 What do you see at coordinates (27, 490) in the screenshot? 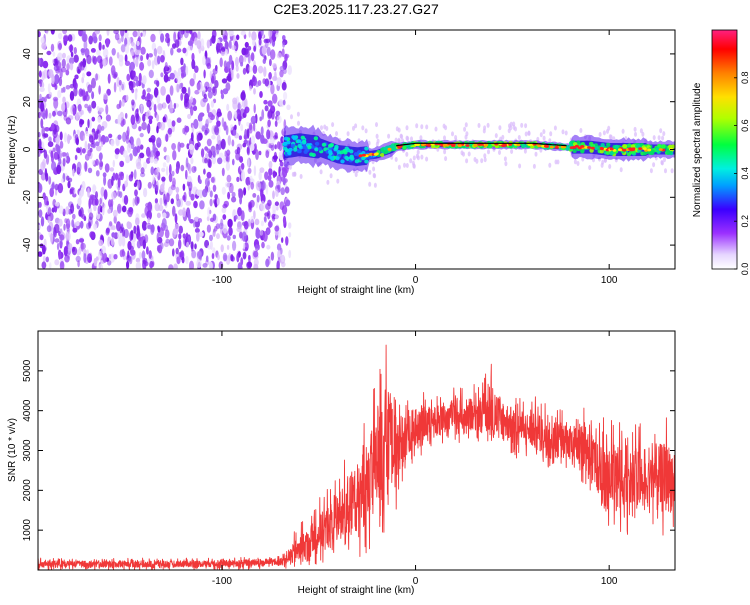
I see `snr-y-tick-label: 2000` at bounding box center [27, 490].